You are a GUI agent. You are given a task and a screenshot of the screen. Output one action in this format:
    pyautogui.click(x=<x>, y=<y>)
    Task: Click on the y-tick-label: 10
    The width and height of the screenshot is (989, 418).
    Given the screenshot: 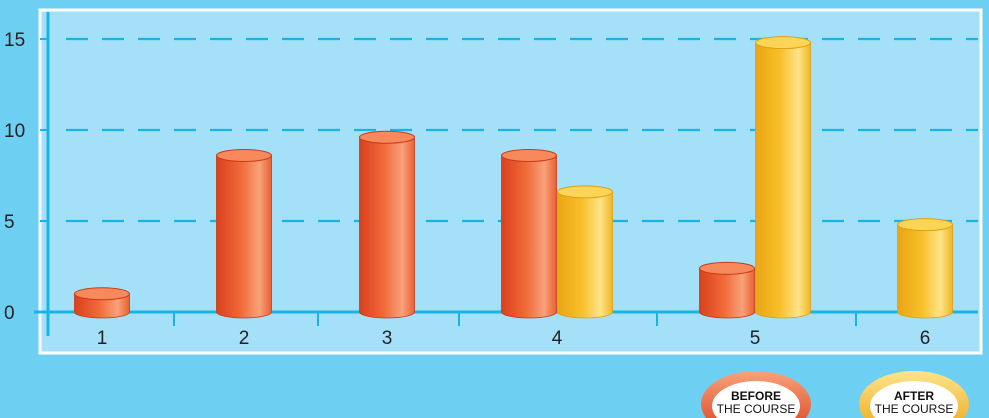 What is the action you would take?
    pyautogui.click(x=14, y=131)
    